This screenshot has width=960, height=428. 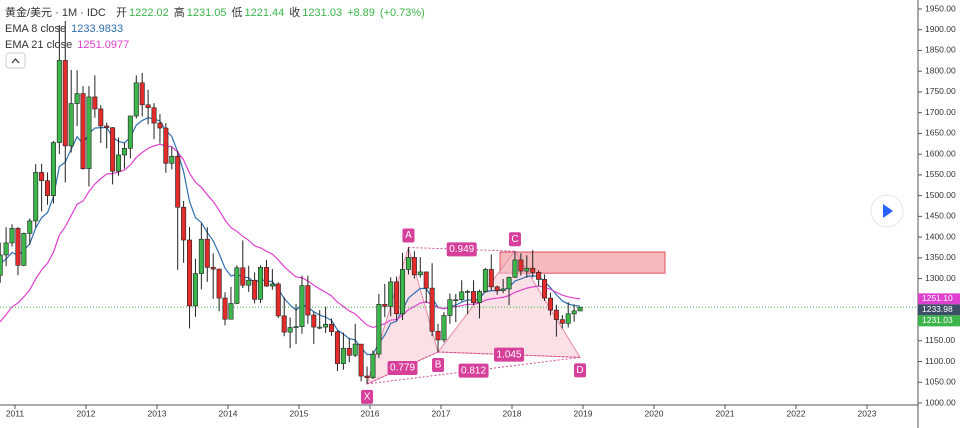 What do you see at coordinates (149, 13) in the screenshot?
I see `ohlc-value: 1222.02` at bounding box center [149, 13].